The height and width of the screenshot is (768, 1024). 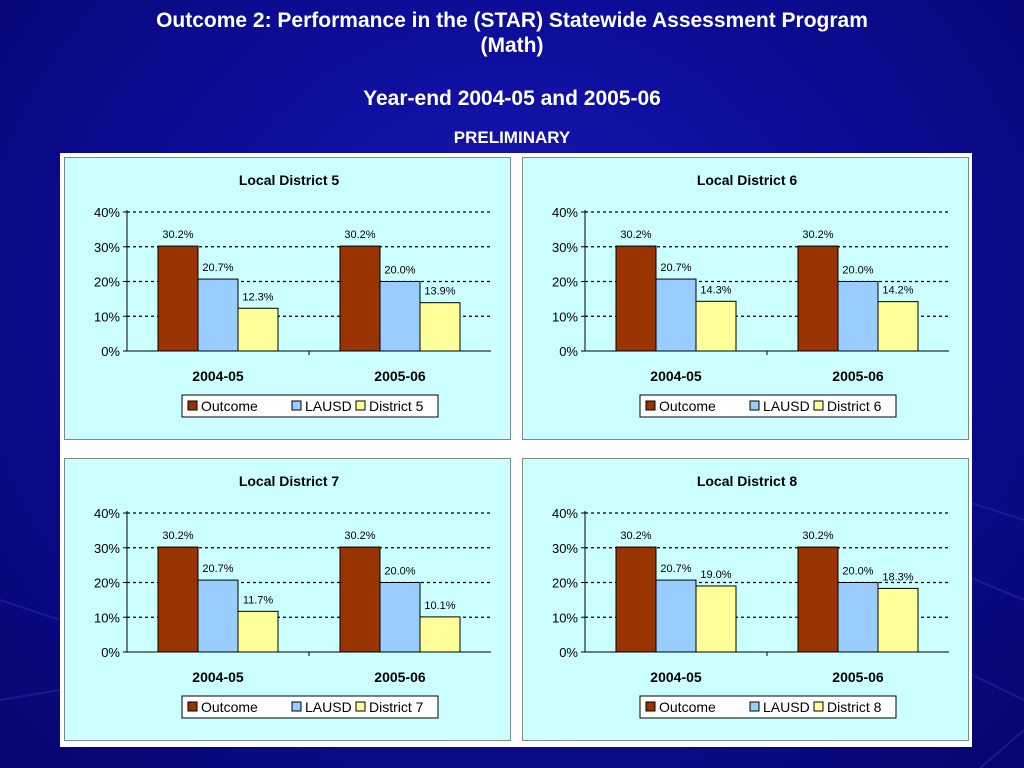 I want to click on data-label: 18.3%, so click(x=897, y=577).